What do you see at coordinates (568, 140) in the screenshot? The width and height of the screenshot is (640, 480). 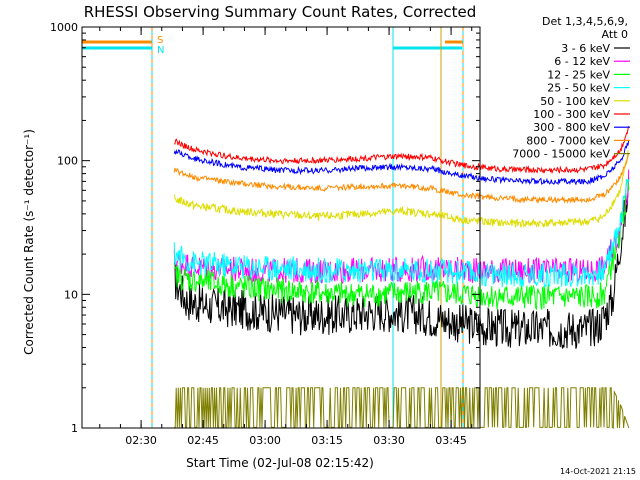 I see `legend-label: 800 - 7000 keV` at bounding box center [568, 140].